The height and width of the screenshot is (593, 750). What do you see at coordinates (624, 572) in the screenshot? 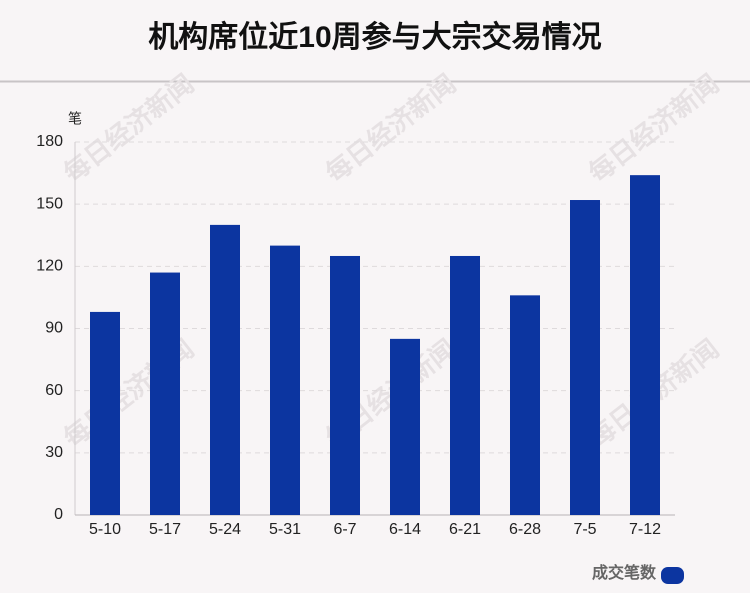
I see `legend-label: 成交笔数` at bounding box center [624, 572].